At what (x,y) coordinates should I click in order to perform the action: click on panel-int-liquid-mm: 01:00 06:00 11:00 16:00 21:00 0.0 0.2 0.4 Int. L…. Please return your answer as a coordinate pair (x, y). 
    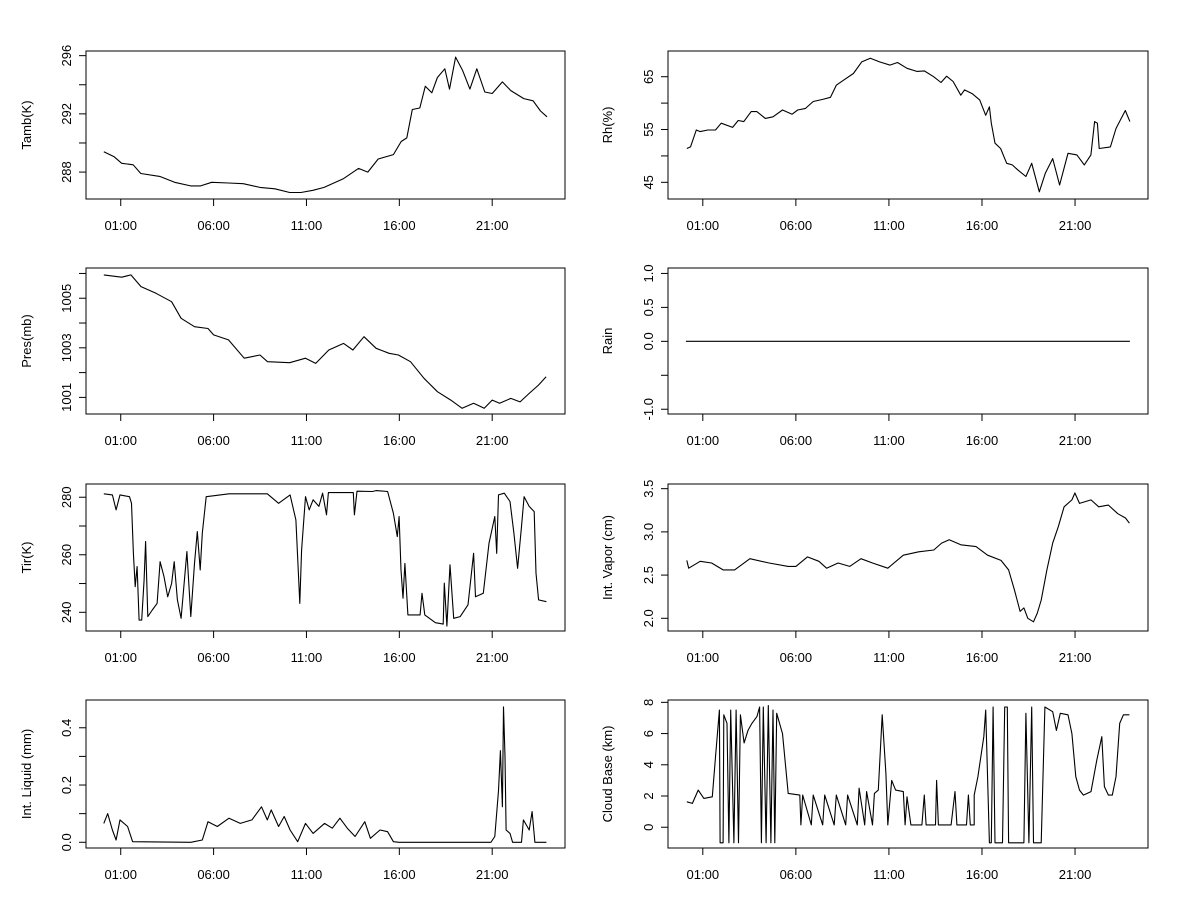
    Looking at the image, I should click on (292, 790).